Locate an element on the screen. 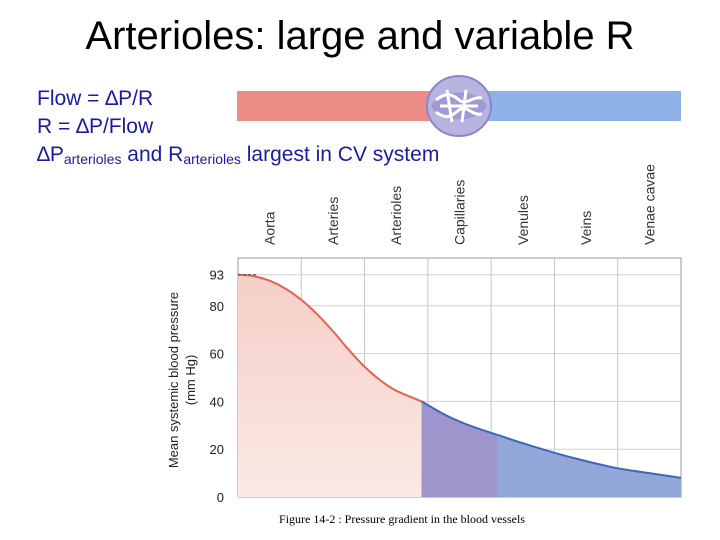 This screenshot has height=540, width=720. resistance-equation-expression: ∆P/Flow is located at coordinates (115, 126).